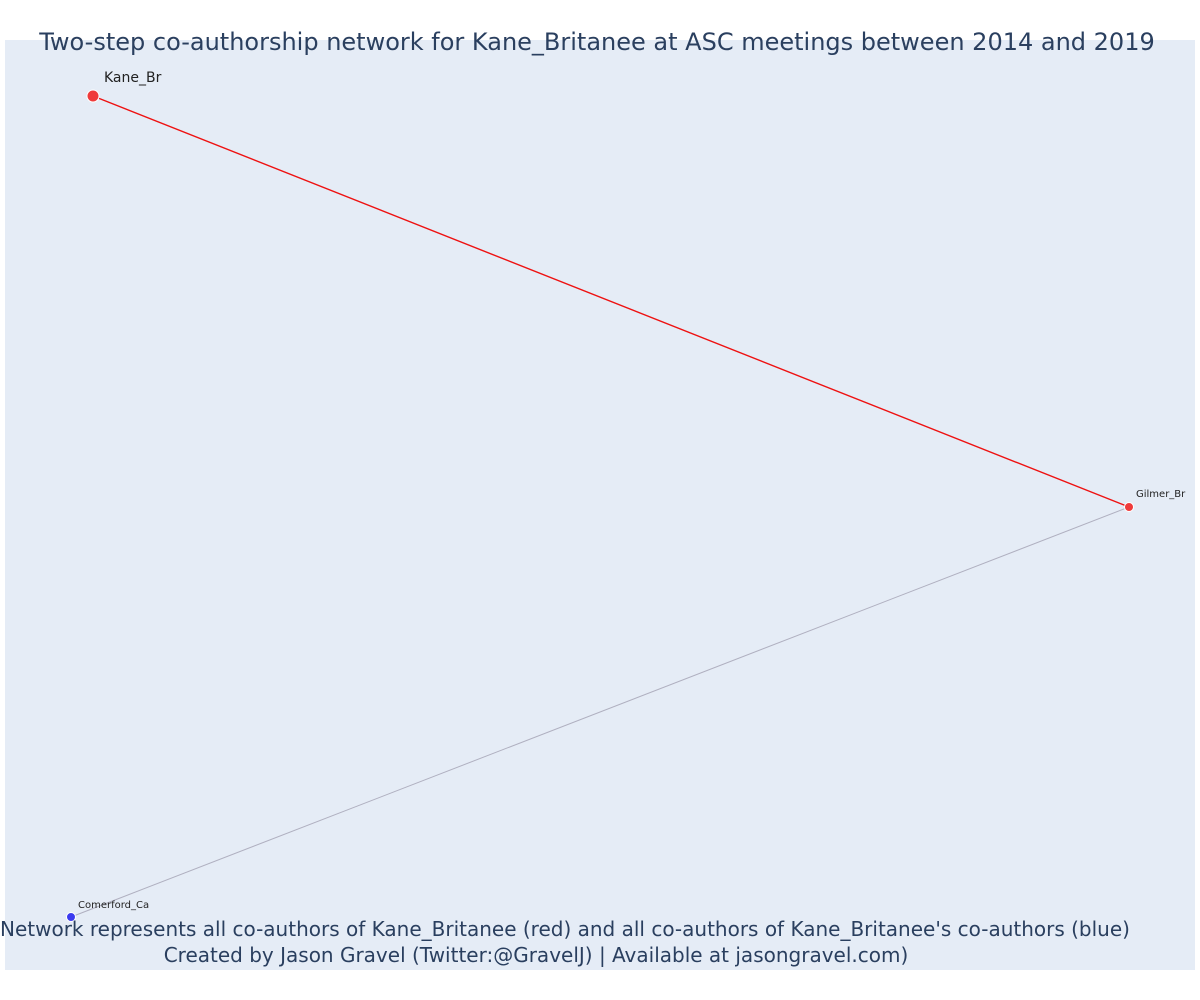  What do you see at coordinates (1129, 507) in the screenshot?
I see `node-gilmer` at bounding box center [1129, 507].